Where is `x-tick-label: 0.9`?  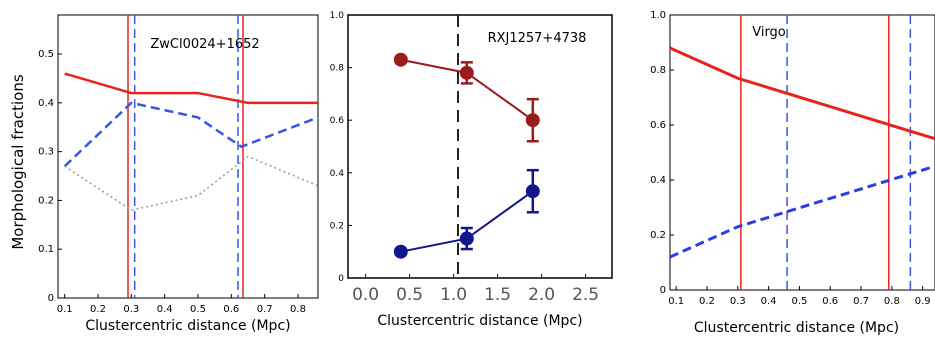
x-tick-label: 0.9 is located at coordinates (923, 301).